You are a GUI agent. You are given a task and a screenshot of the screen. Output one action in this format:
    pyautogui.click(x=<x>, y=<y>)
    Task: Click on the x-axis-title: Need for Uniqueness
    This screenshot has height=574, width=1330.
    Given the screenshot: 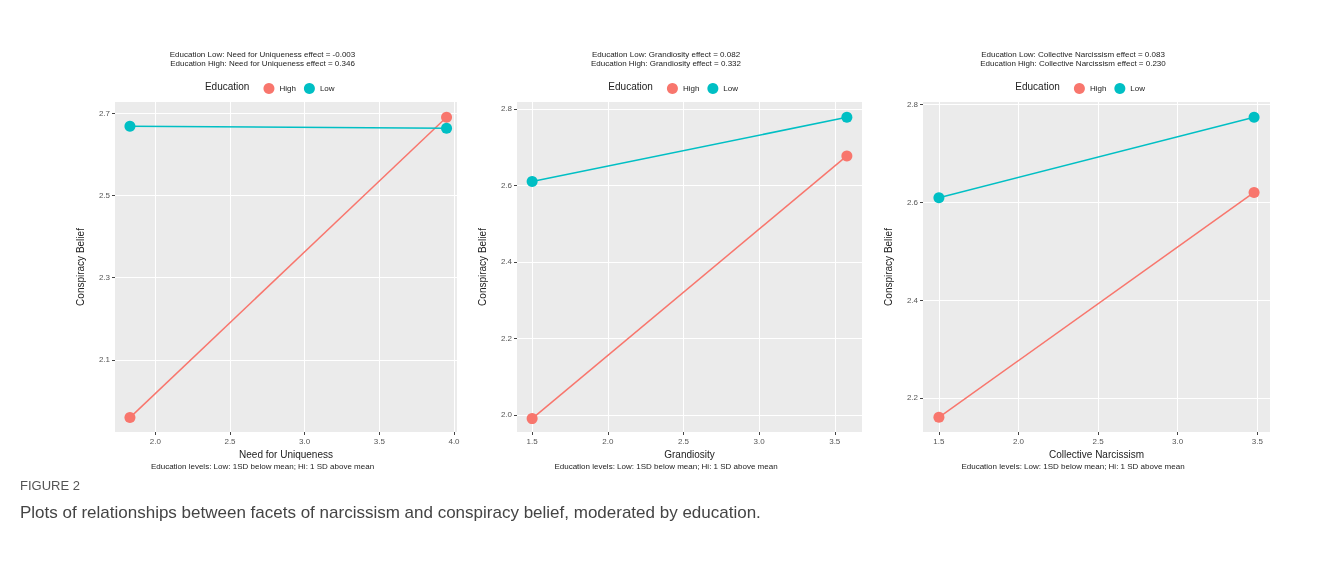 What is the action you would take?
    pyautogui.click(x=286, y=455)
    